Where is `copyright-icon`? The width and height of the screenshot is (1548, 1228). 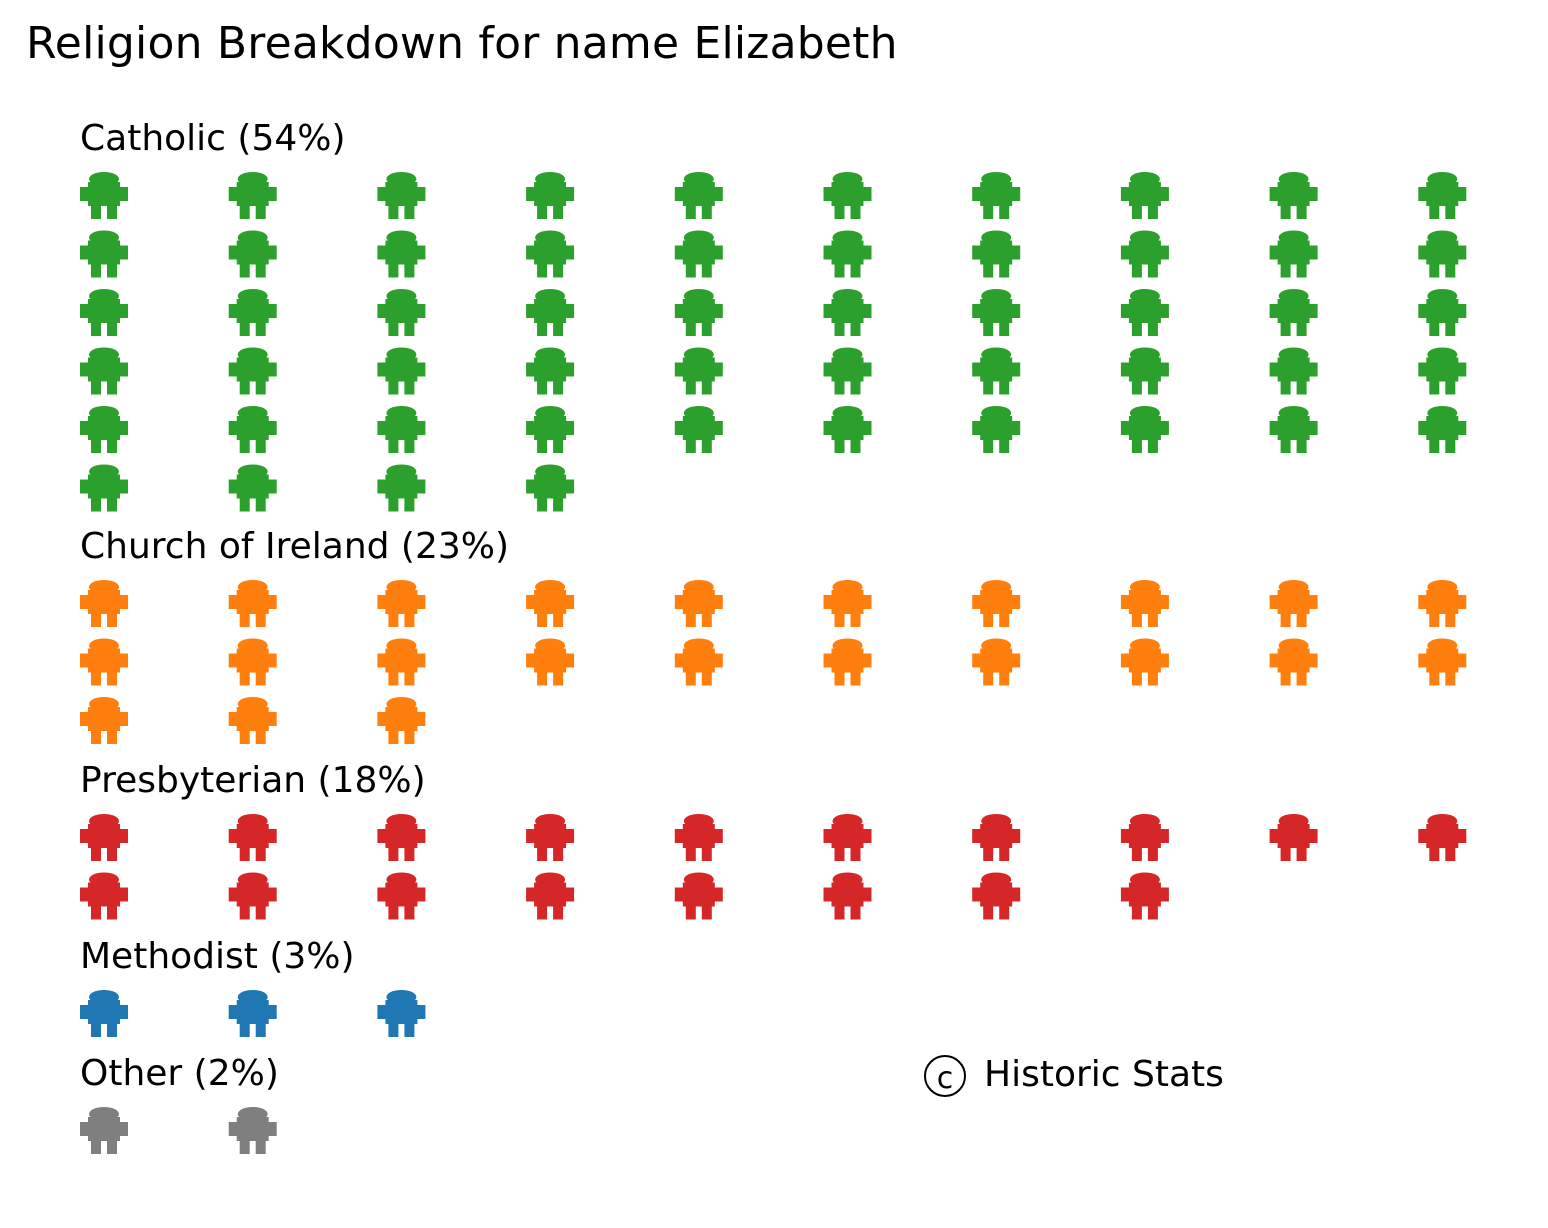 copyright-icon is located at coordinates (945, 1076).